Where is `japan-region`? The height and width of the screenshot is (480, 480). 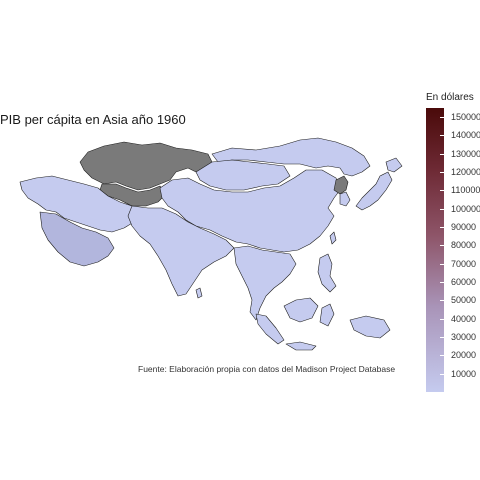
japan-region is located at coordinates (374, 191).